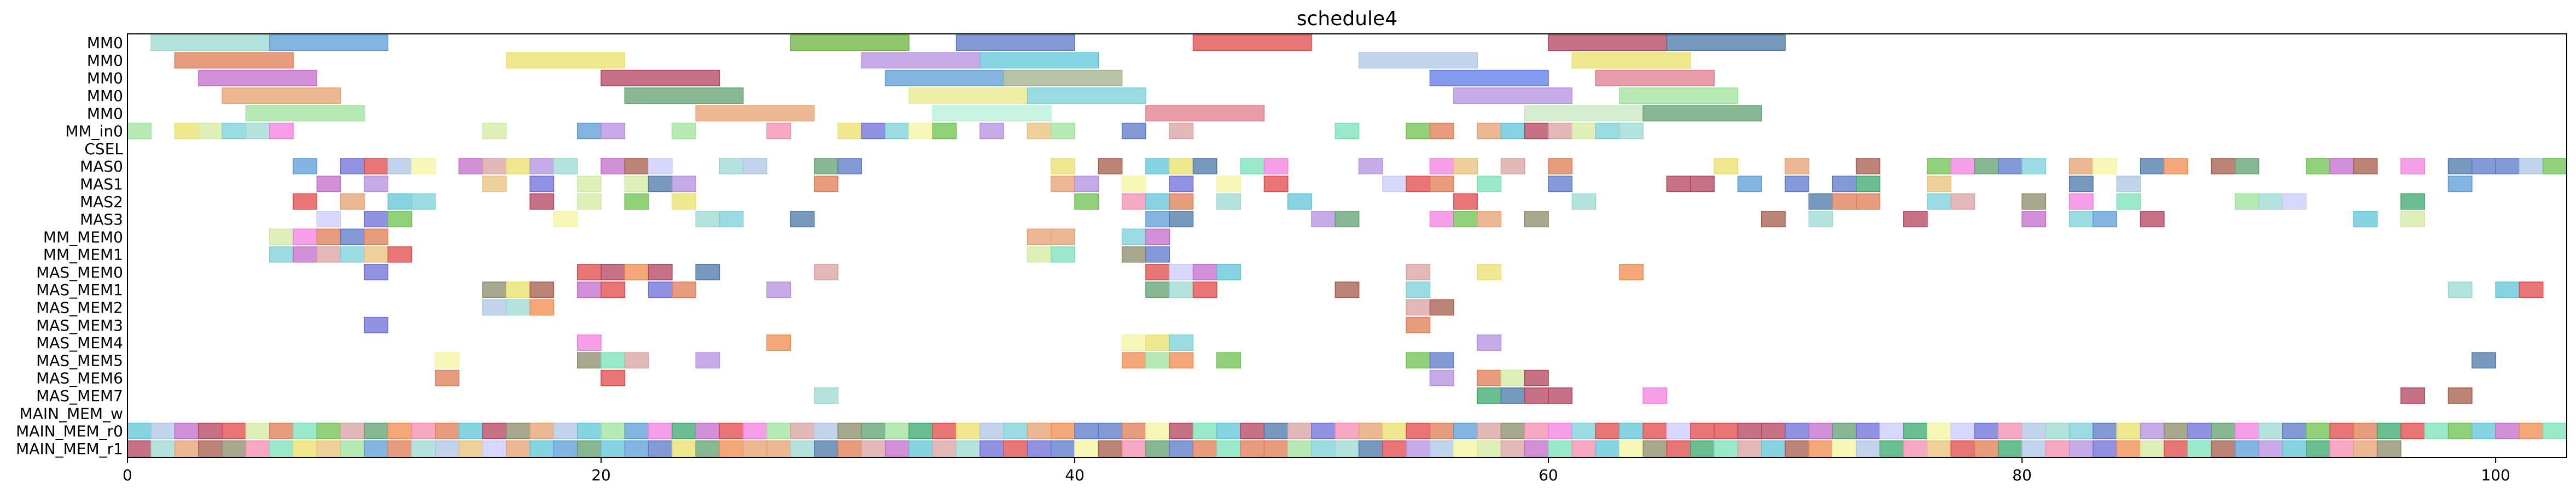 The height and width of the screenshot is (494, 2576). What do you see at coordinates (79, 396) in the screenshot?
I see `row-label: MAS_MEM7` at bounding box center [79, 396].